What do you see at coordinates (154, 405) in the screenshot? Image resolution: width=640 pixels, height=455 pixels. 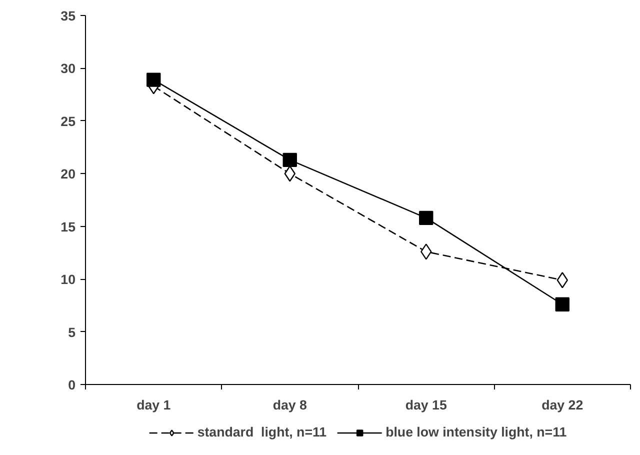 I see `x-tick-label: day 1` at bounding box center [154, 405].